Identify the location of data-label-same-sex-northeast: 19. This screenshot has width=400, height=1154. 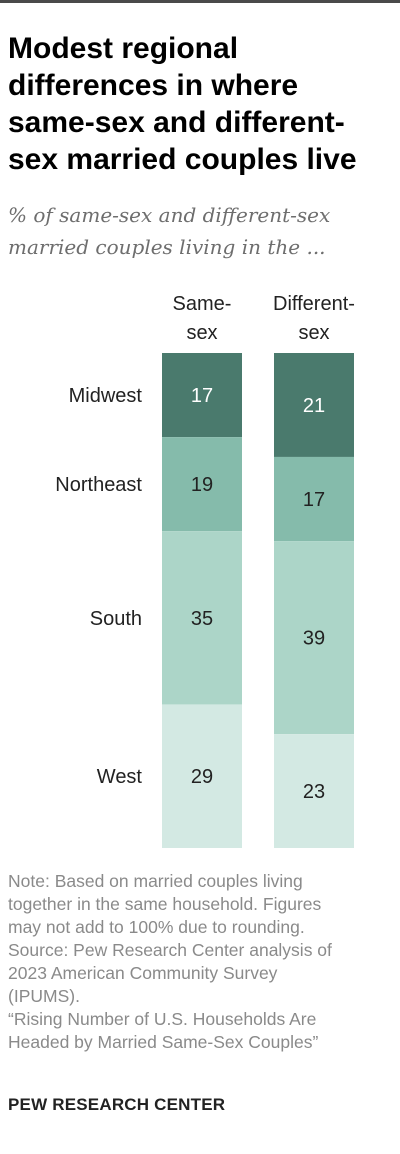
(202, 485).